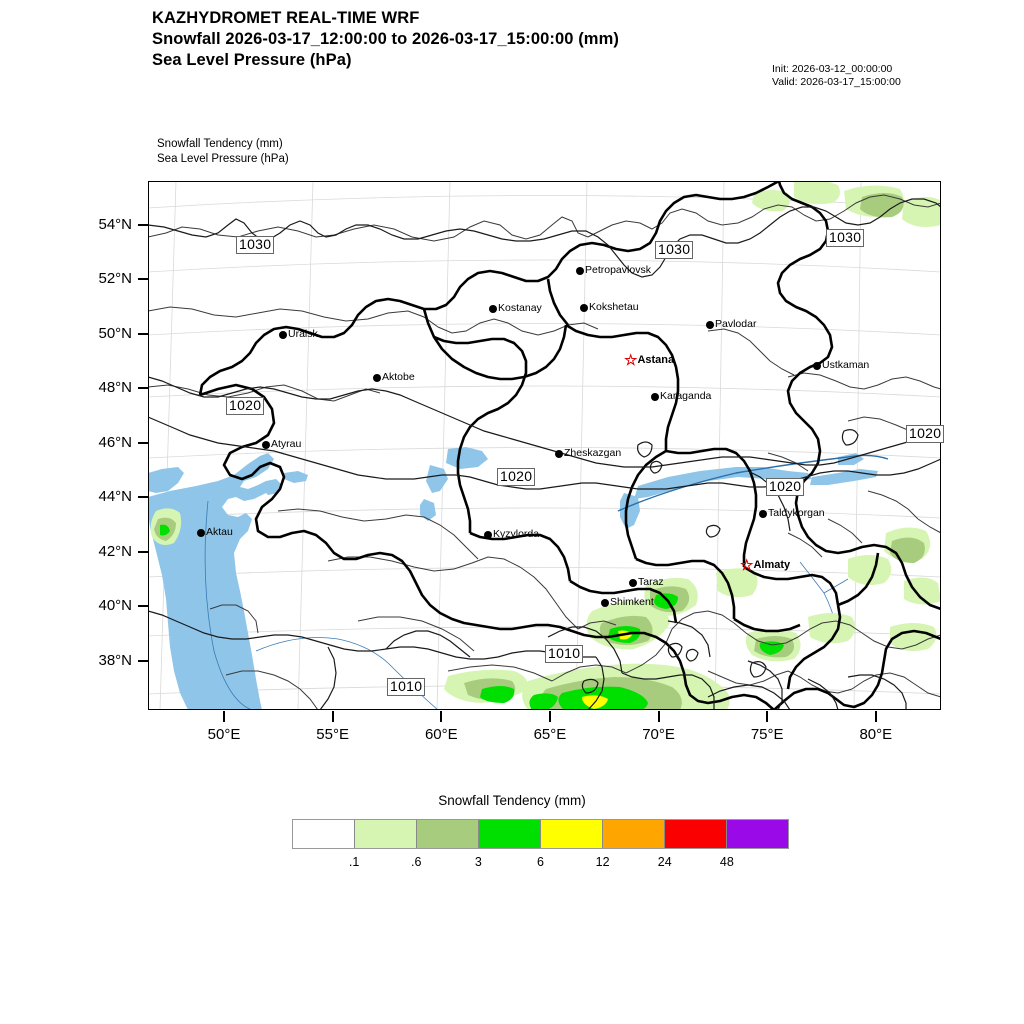  I want to click on colorbar-tick-labels: .1 .6 3 6 12 24 48, so click(540, 865).